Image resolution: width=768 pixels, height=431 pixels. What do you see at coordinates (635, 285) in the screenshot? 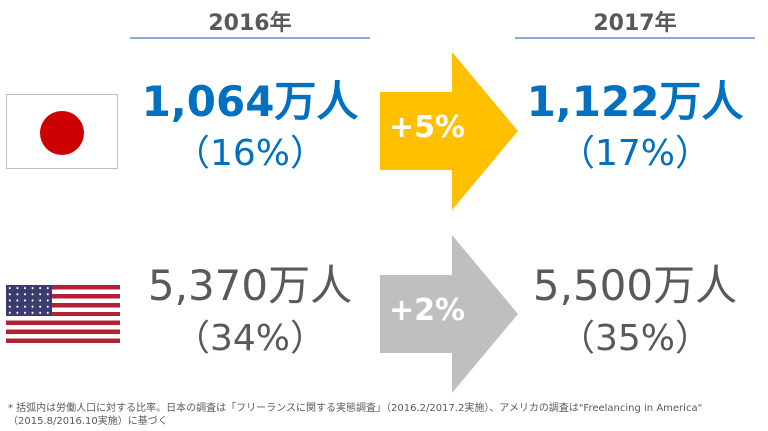
I see `usa-2017-value: 5,500万人` at bounding box center [635, 285].